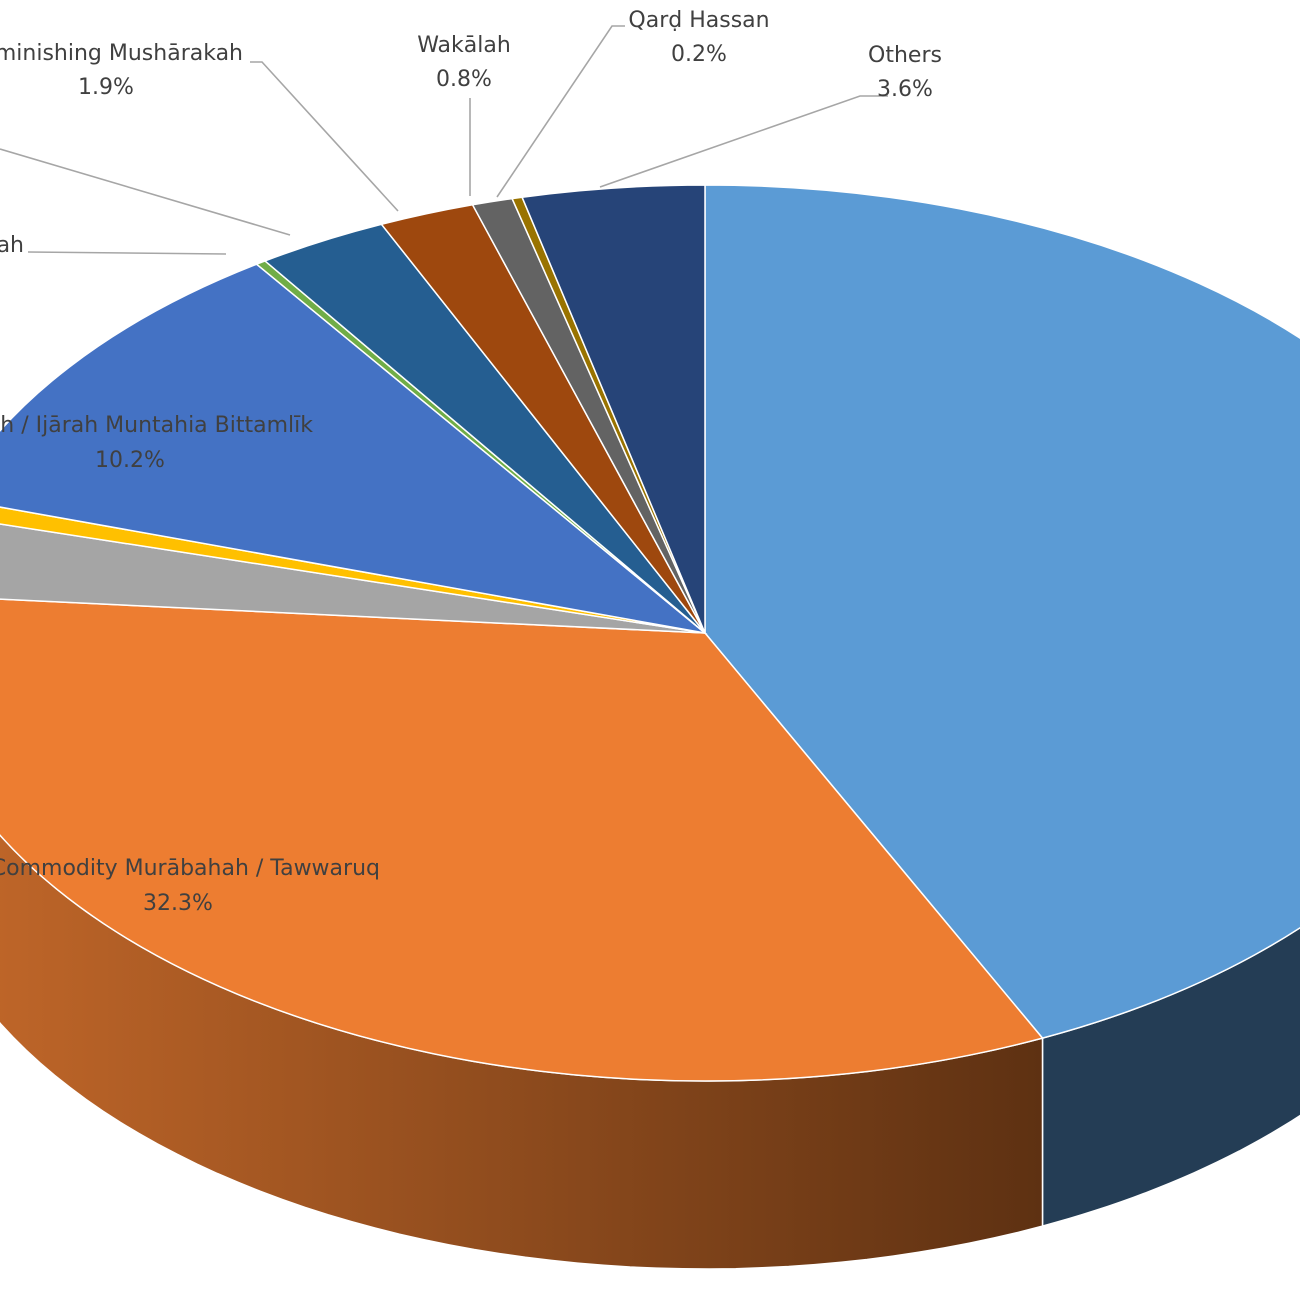 The width and height of the screenshot is (1300, 1300). I want to click on label-wakalah-value: 0.8%, so click(464, 79).